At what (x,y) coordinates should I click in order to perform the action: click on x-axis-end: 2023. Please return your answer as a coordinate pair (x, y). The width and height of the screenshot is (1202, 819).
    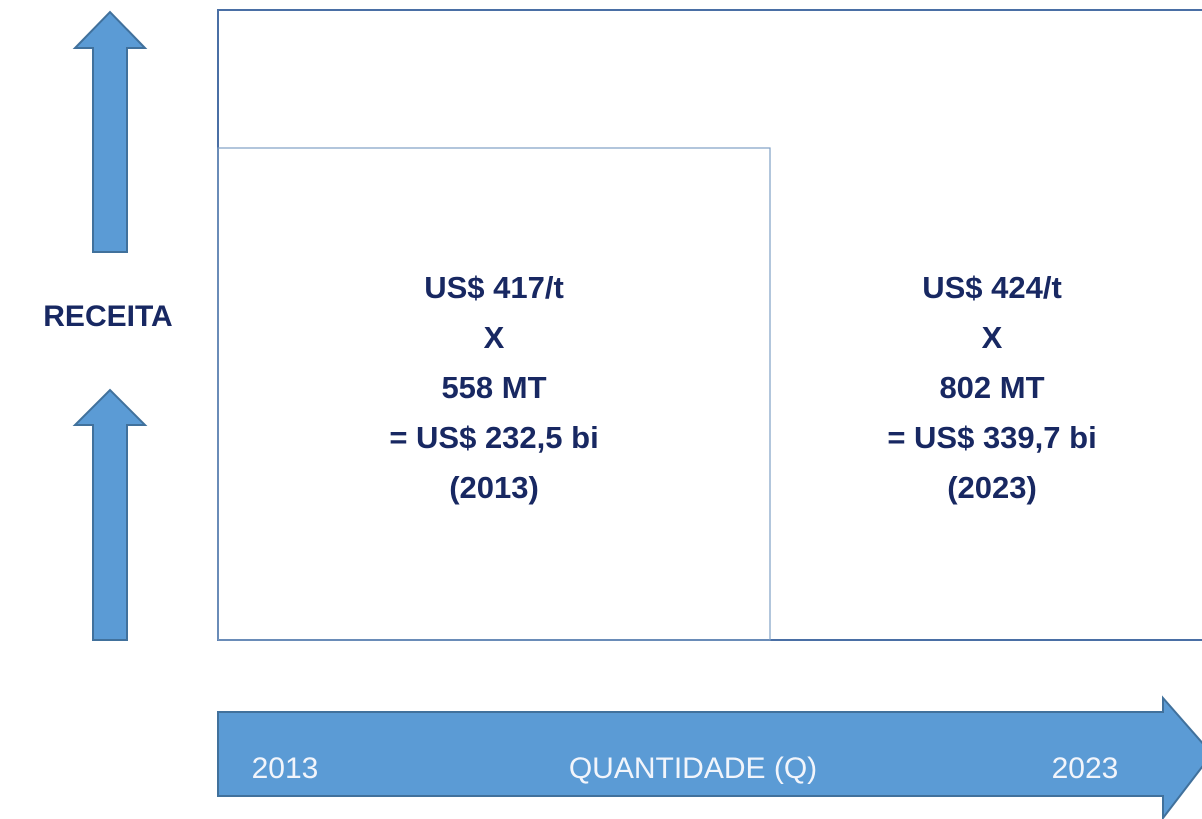
    Looking at the image, I should click on (1085, 768).